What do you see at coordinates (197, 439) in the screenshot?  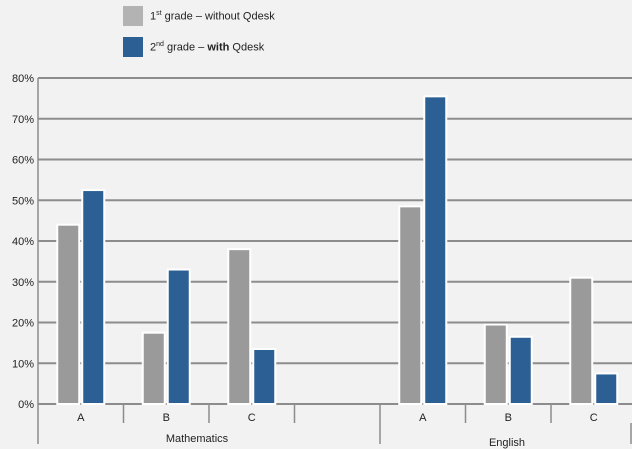 I see `group-label-mathematics: Mathematics` at bounding box center [197, 439].